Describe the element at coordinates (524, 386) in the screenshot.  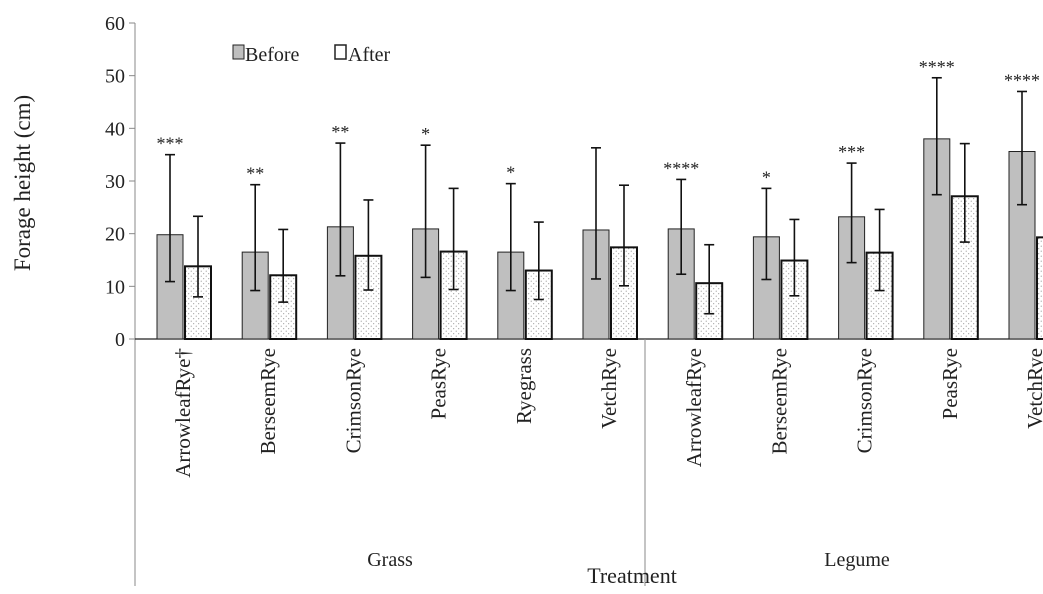
I see `x-tick-label: Ryegrass` at that location.